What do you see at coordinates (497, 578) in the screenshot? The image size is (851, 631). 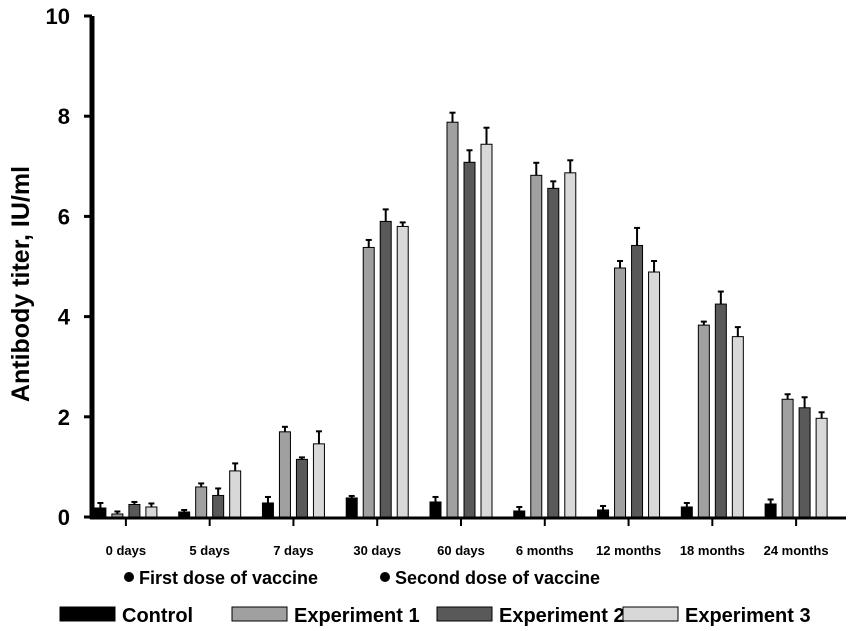 I see `second-dose-label: Second dose of vaccine` at bounding box center [497, 578].